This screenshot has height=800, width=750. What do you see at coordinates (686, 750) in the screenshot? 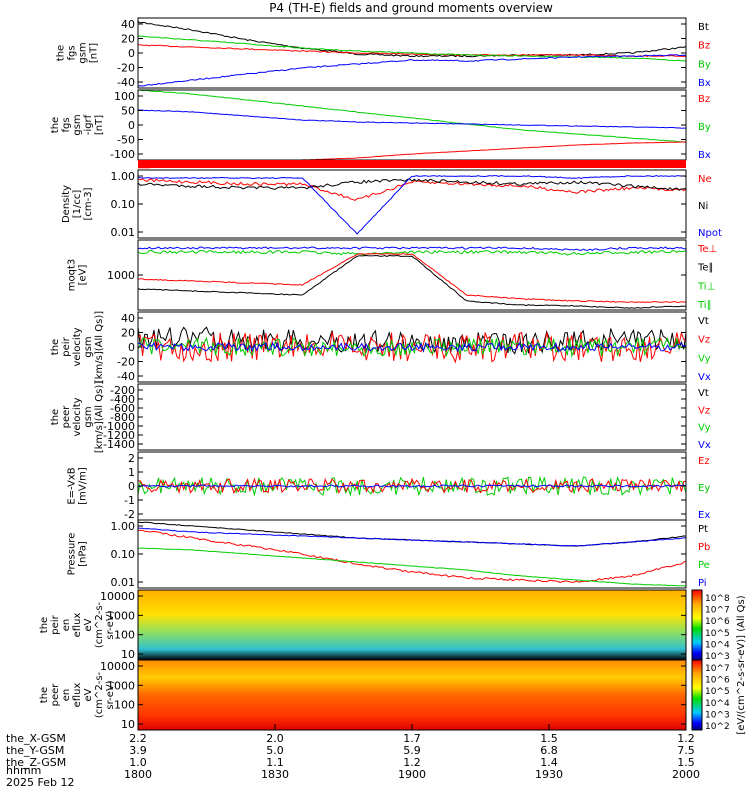
I see `ephem-value: 7.5` at bounding box center [686, 750].